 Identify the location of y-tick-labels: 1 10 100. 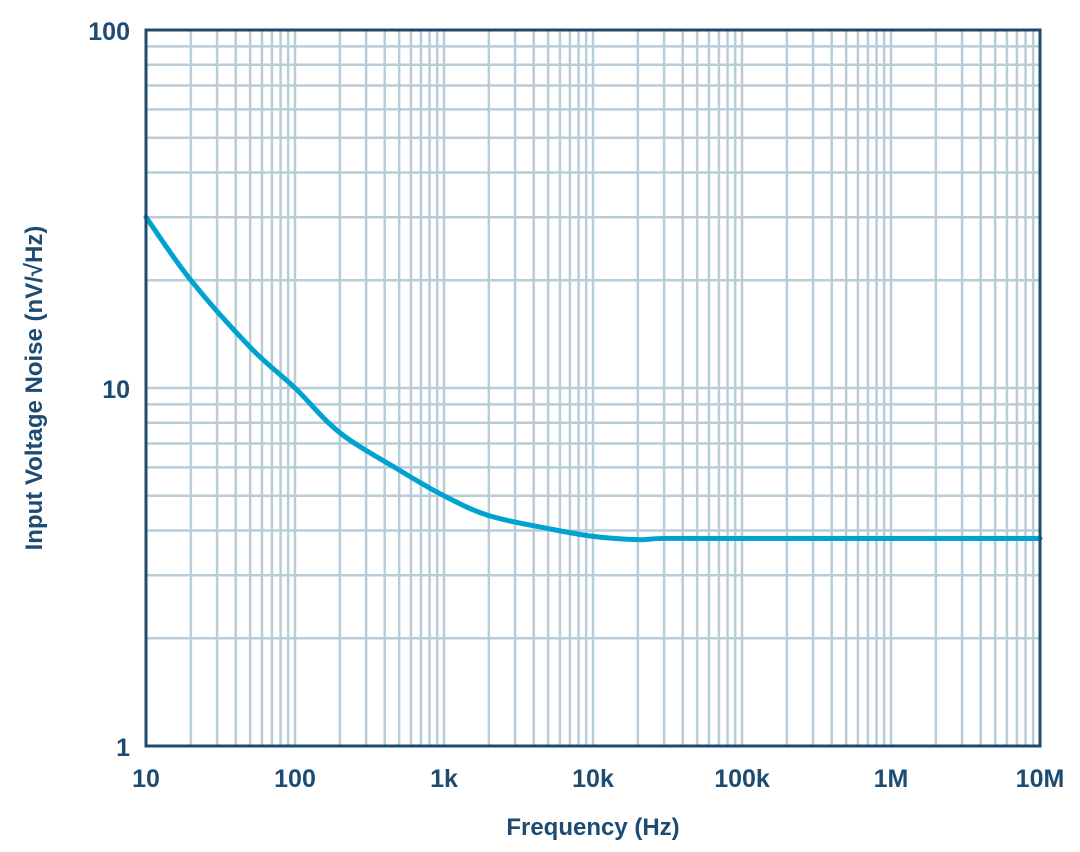
(109, 390).